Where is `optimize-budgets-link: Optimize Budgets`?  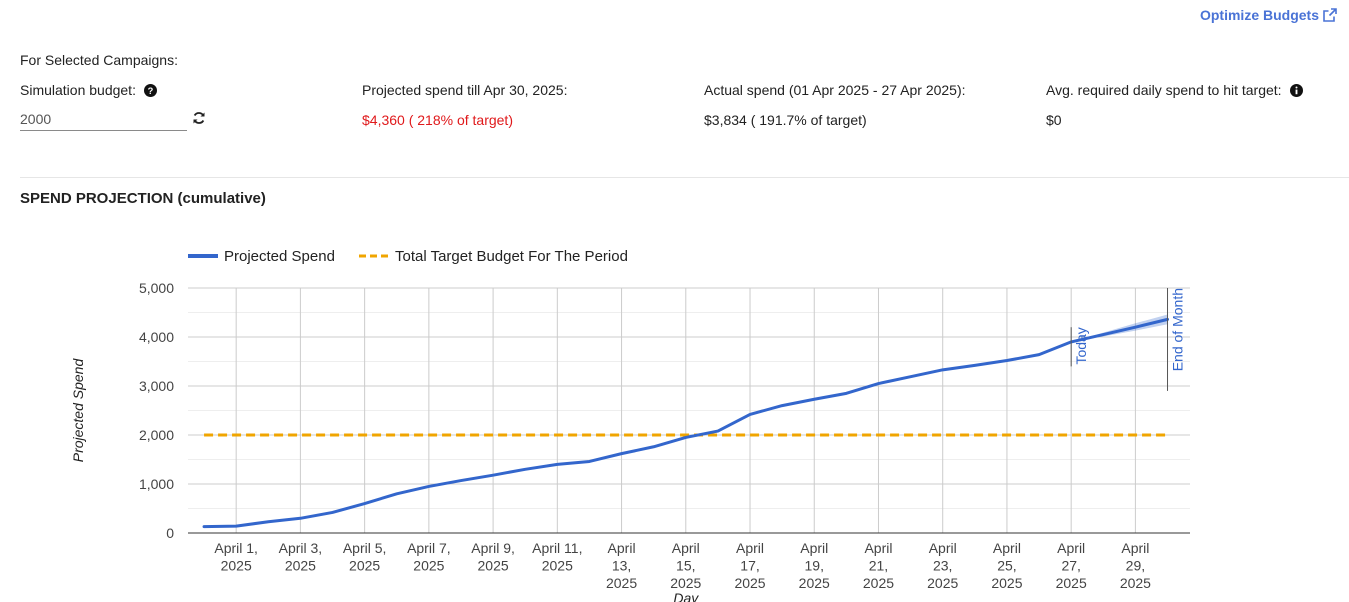
optimize-budgets-link: Optimize Budgets is located at coordinates (1268, 15).